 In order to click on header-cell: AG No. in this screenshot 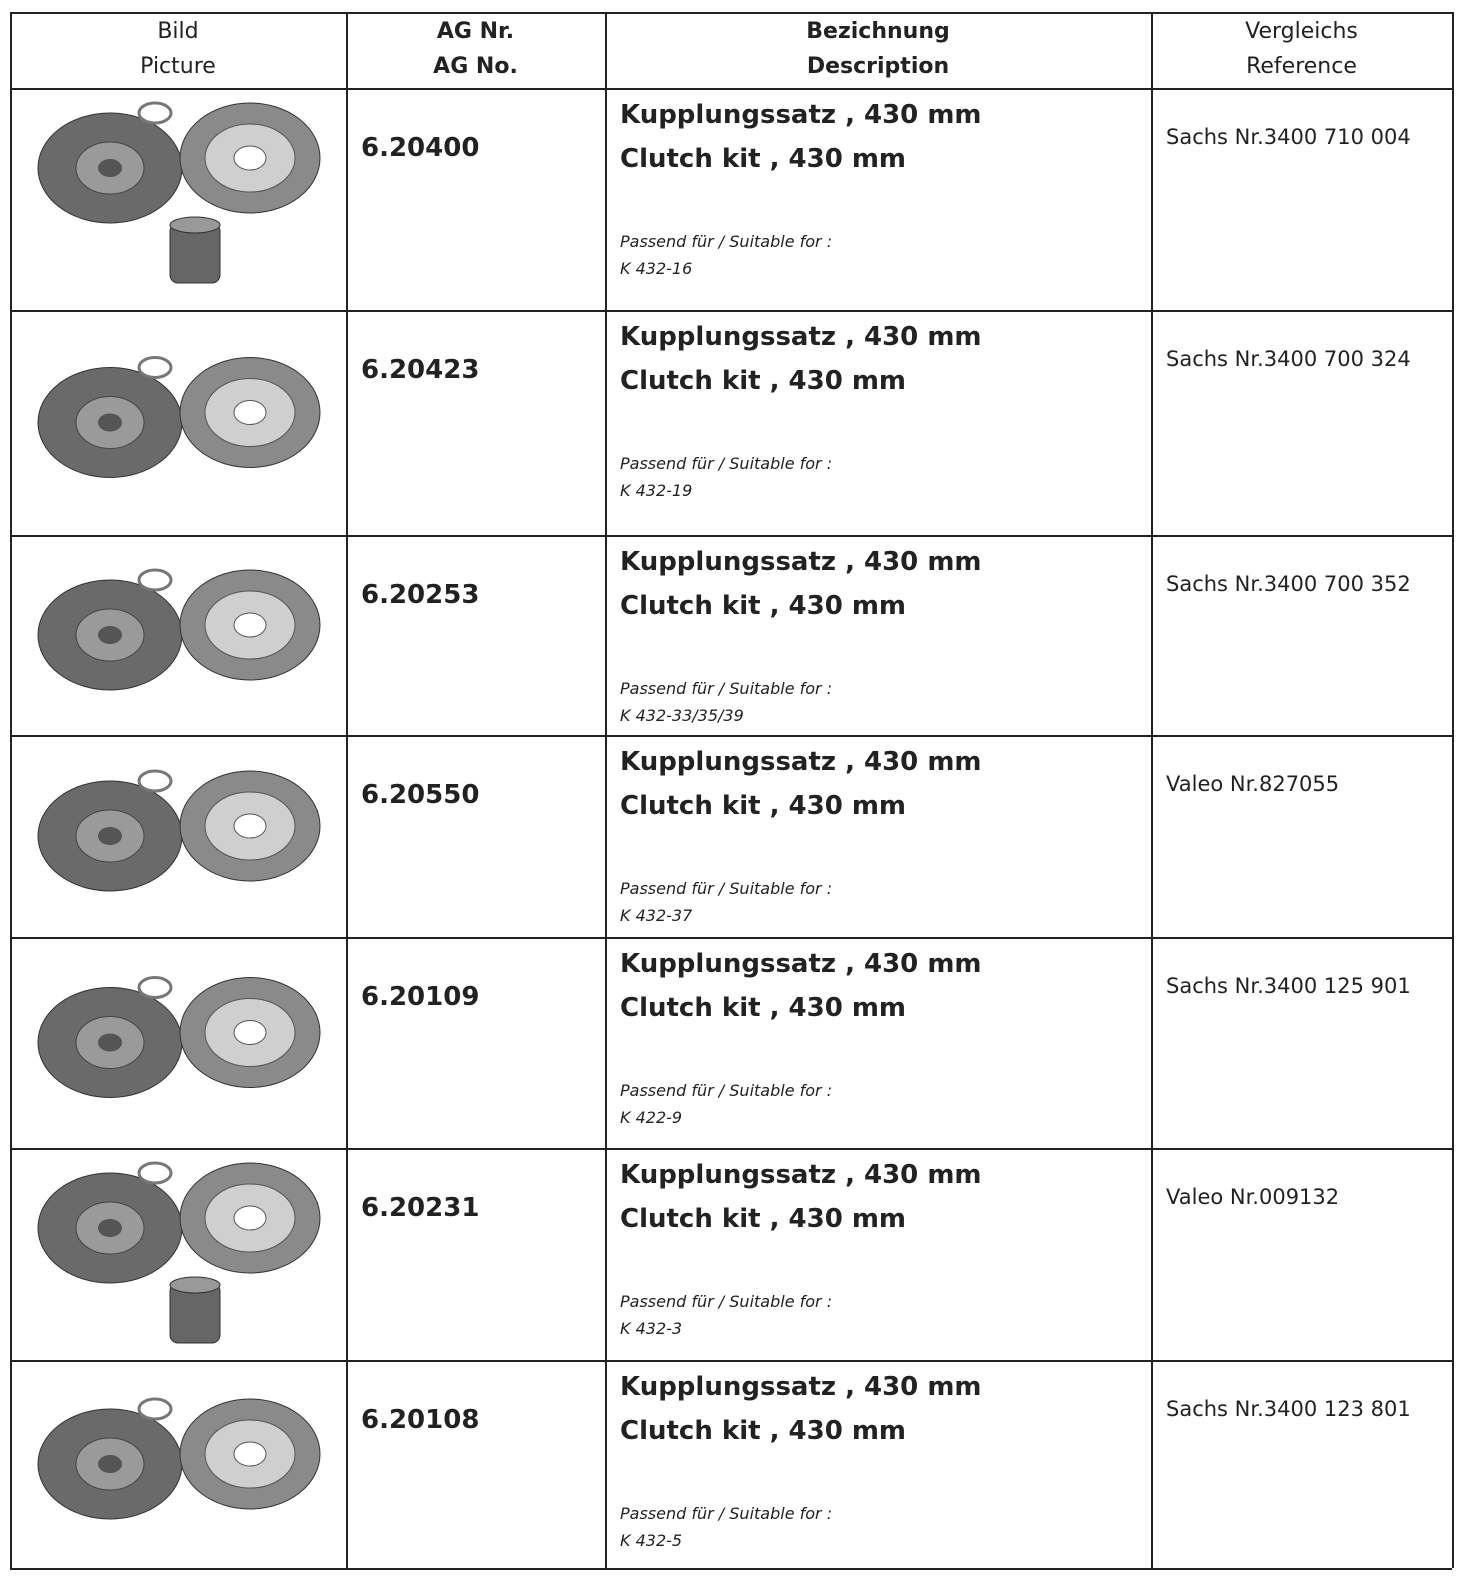, I will do `click(475, 66)`.